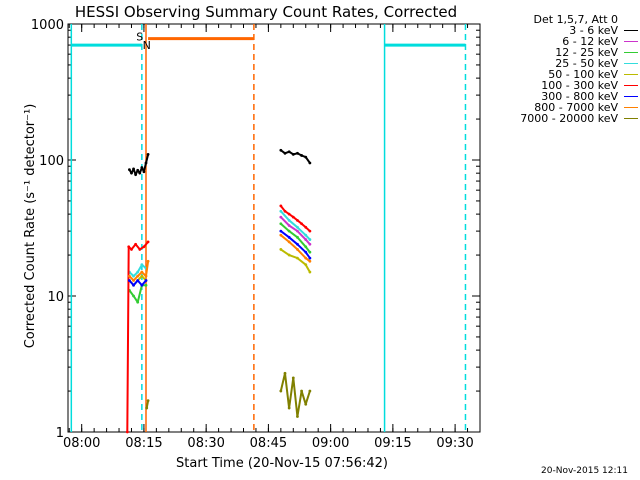 The width and height of the screenshot is (640, 480). What do you see at coordinates (60, 433) in the screenshot?
I see `y-tick-label: 1` at bounding box center [60, 433].